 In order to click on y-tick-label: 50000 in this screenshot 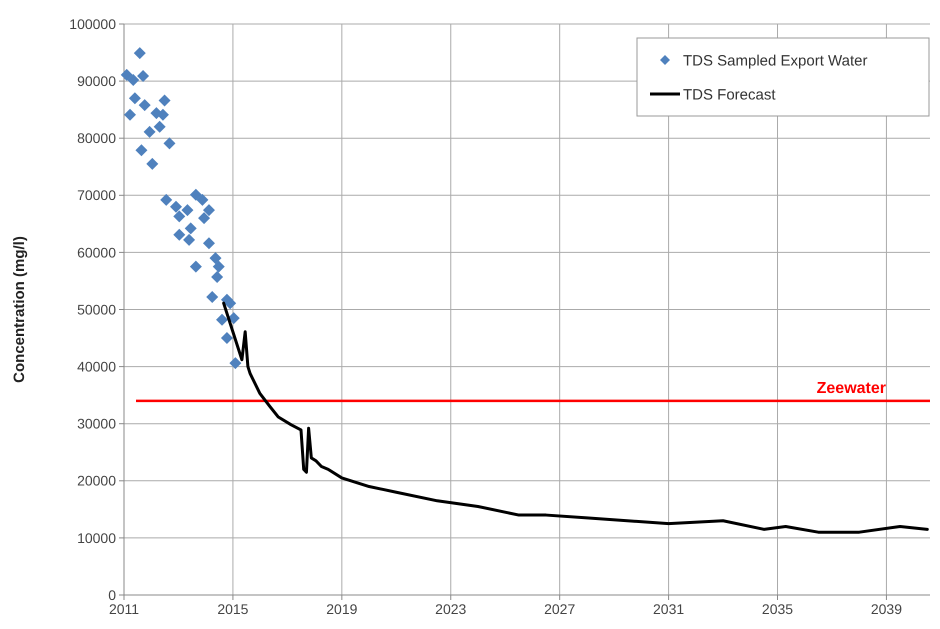, I will do `click(96, 309)`.